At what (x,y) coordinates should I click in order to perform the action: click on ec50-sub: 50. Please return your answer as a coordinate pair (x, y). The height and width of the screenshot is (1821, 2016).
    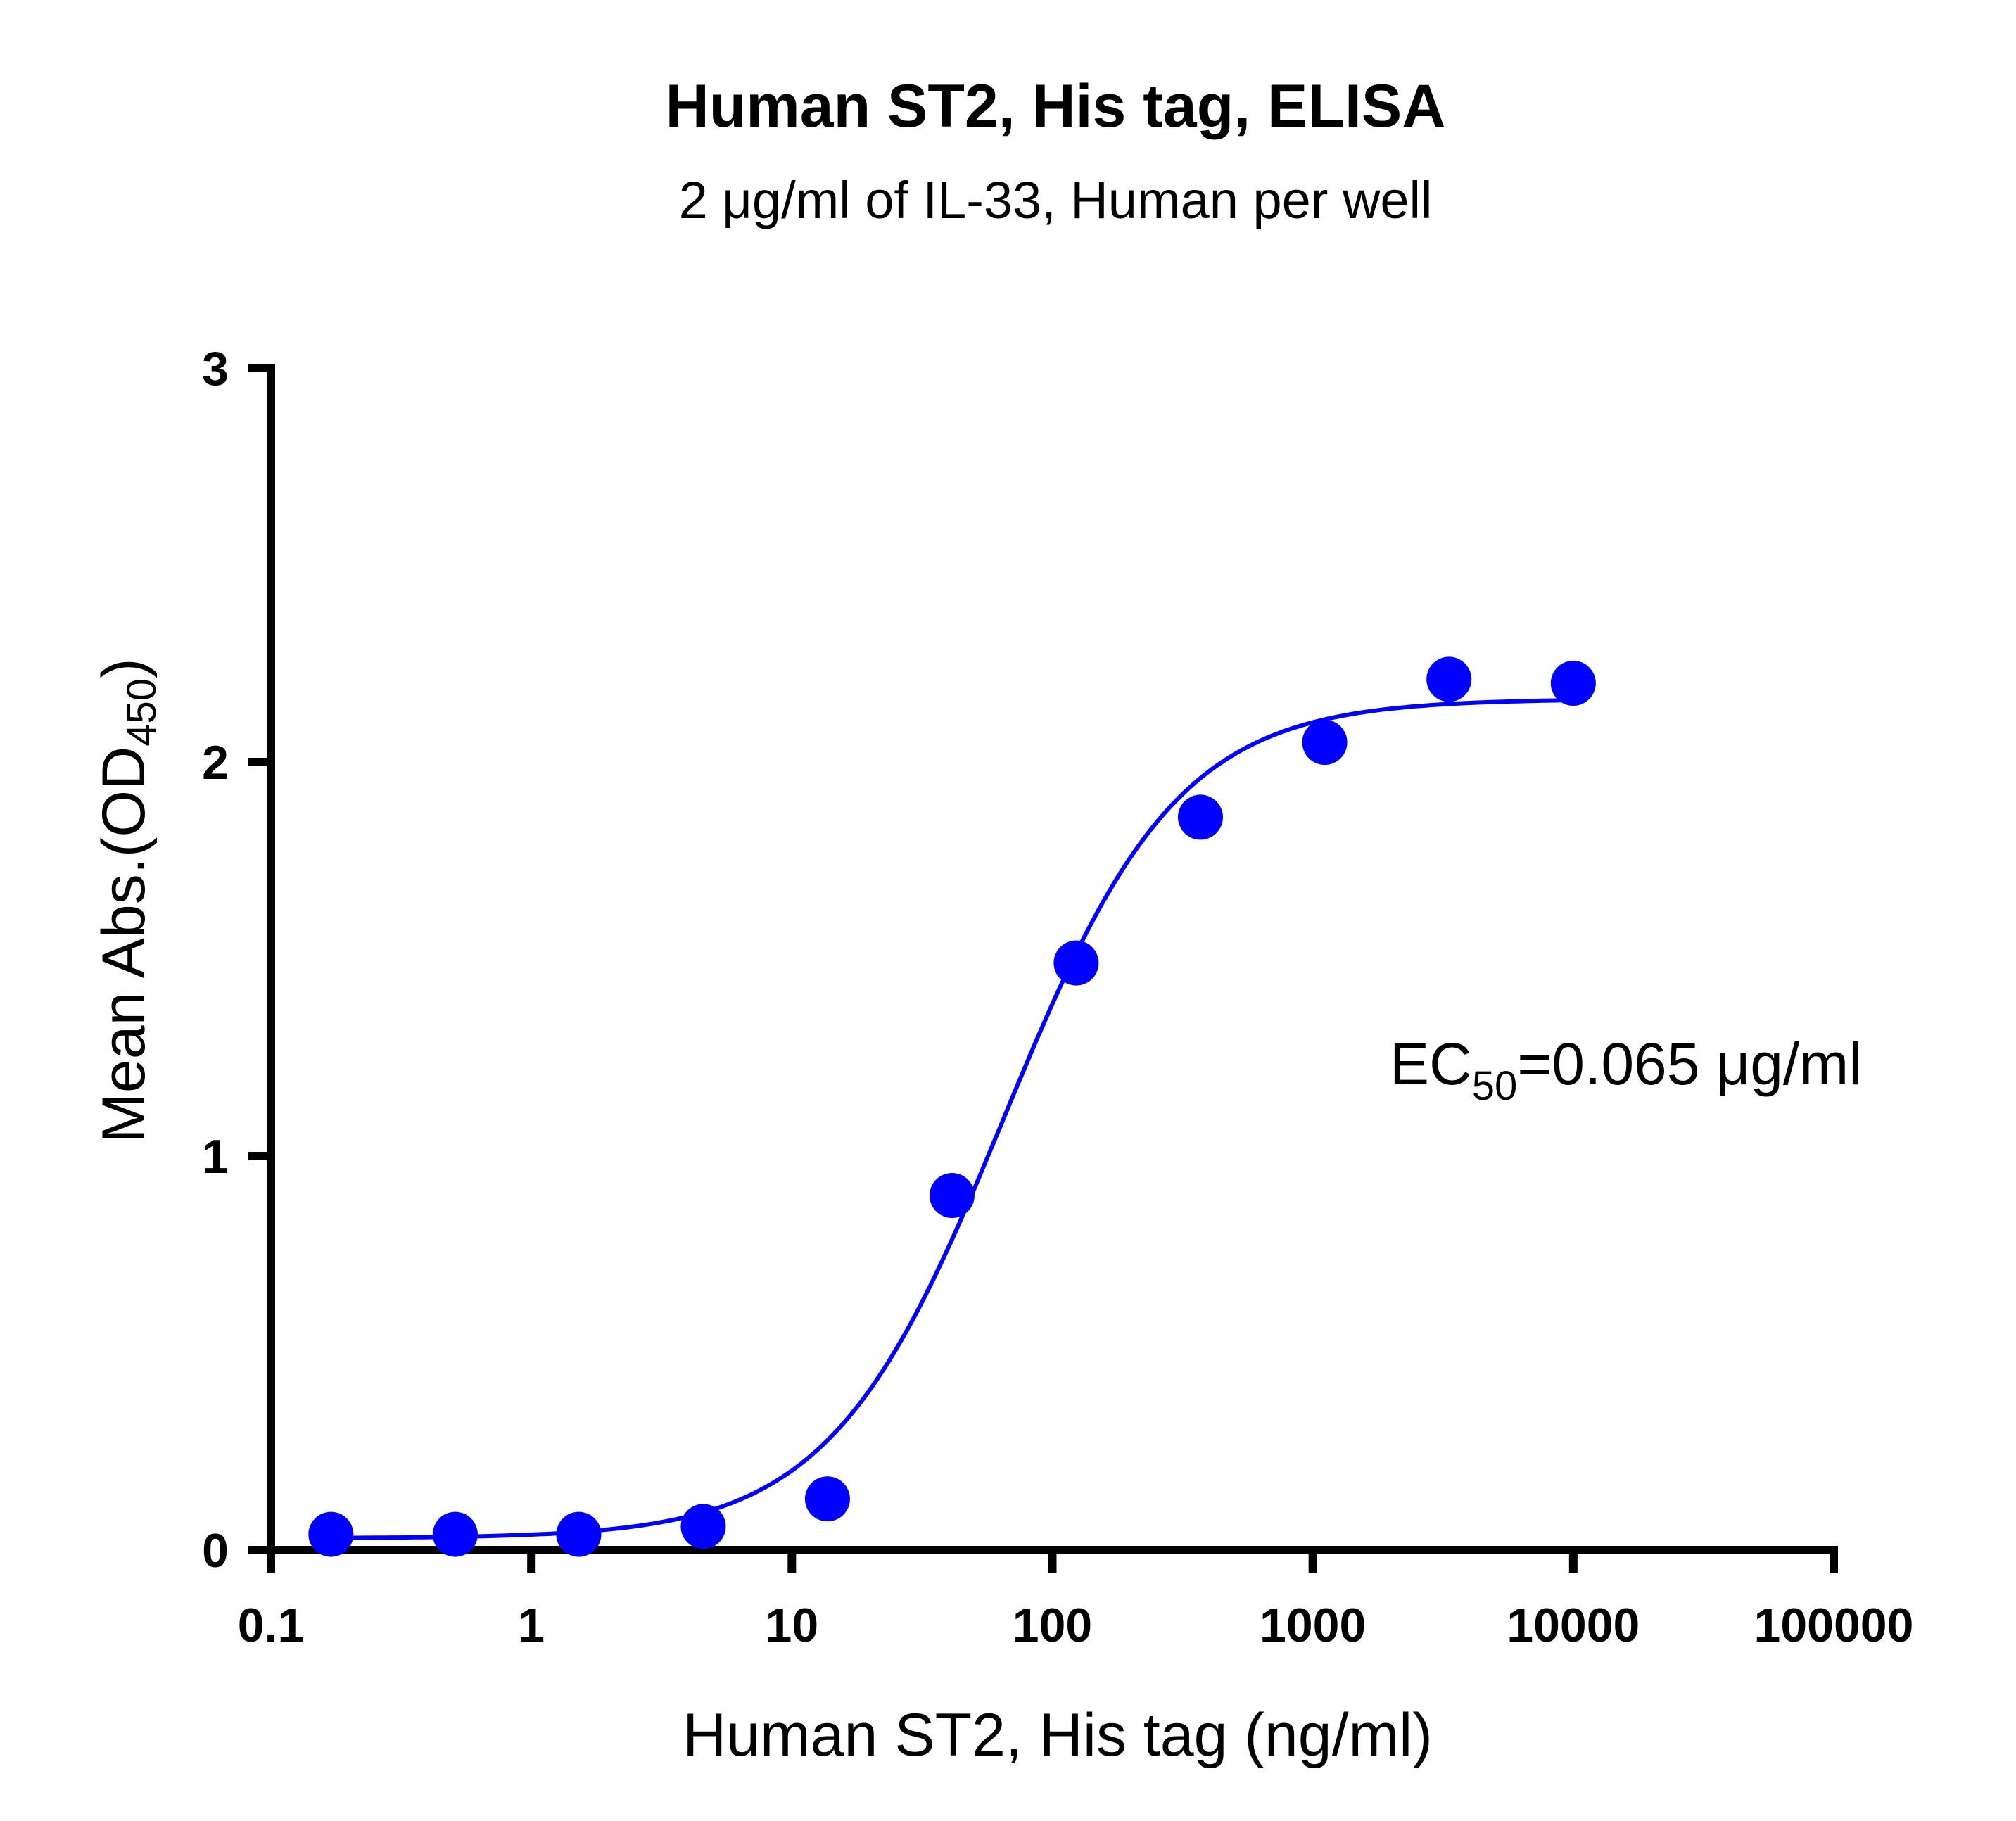
    Looking at the image, I should click on (1495, 1086).